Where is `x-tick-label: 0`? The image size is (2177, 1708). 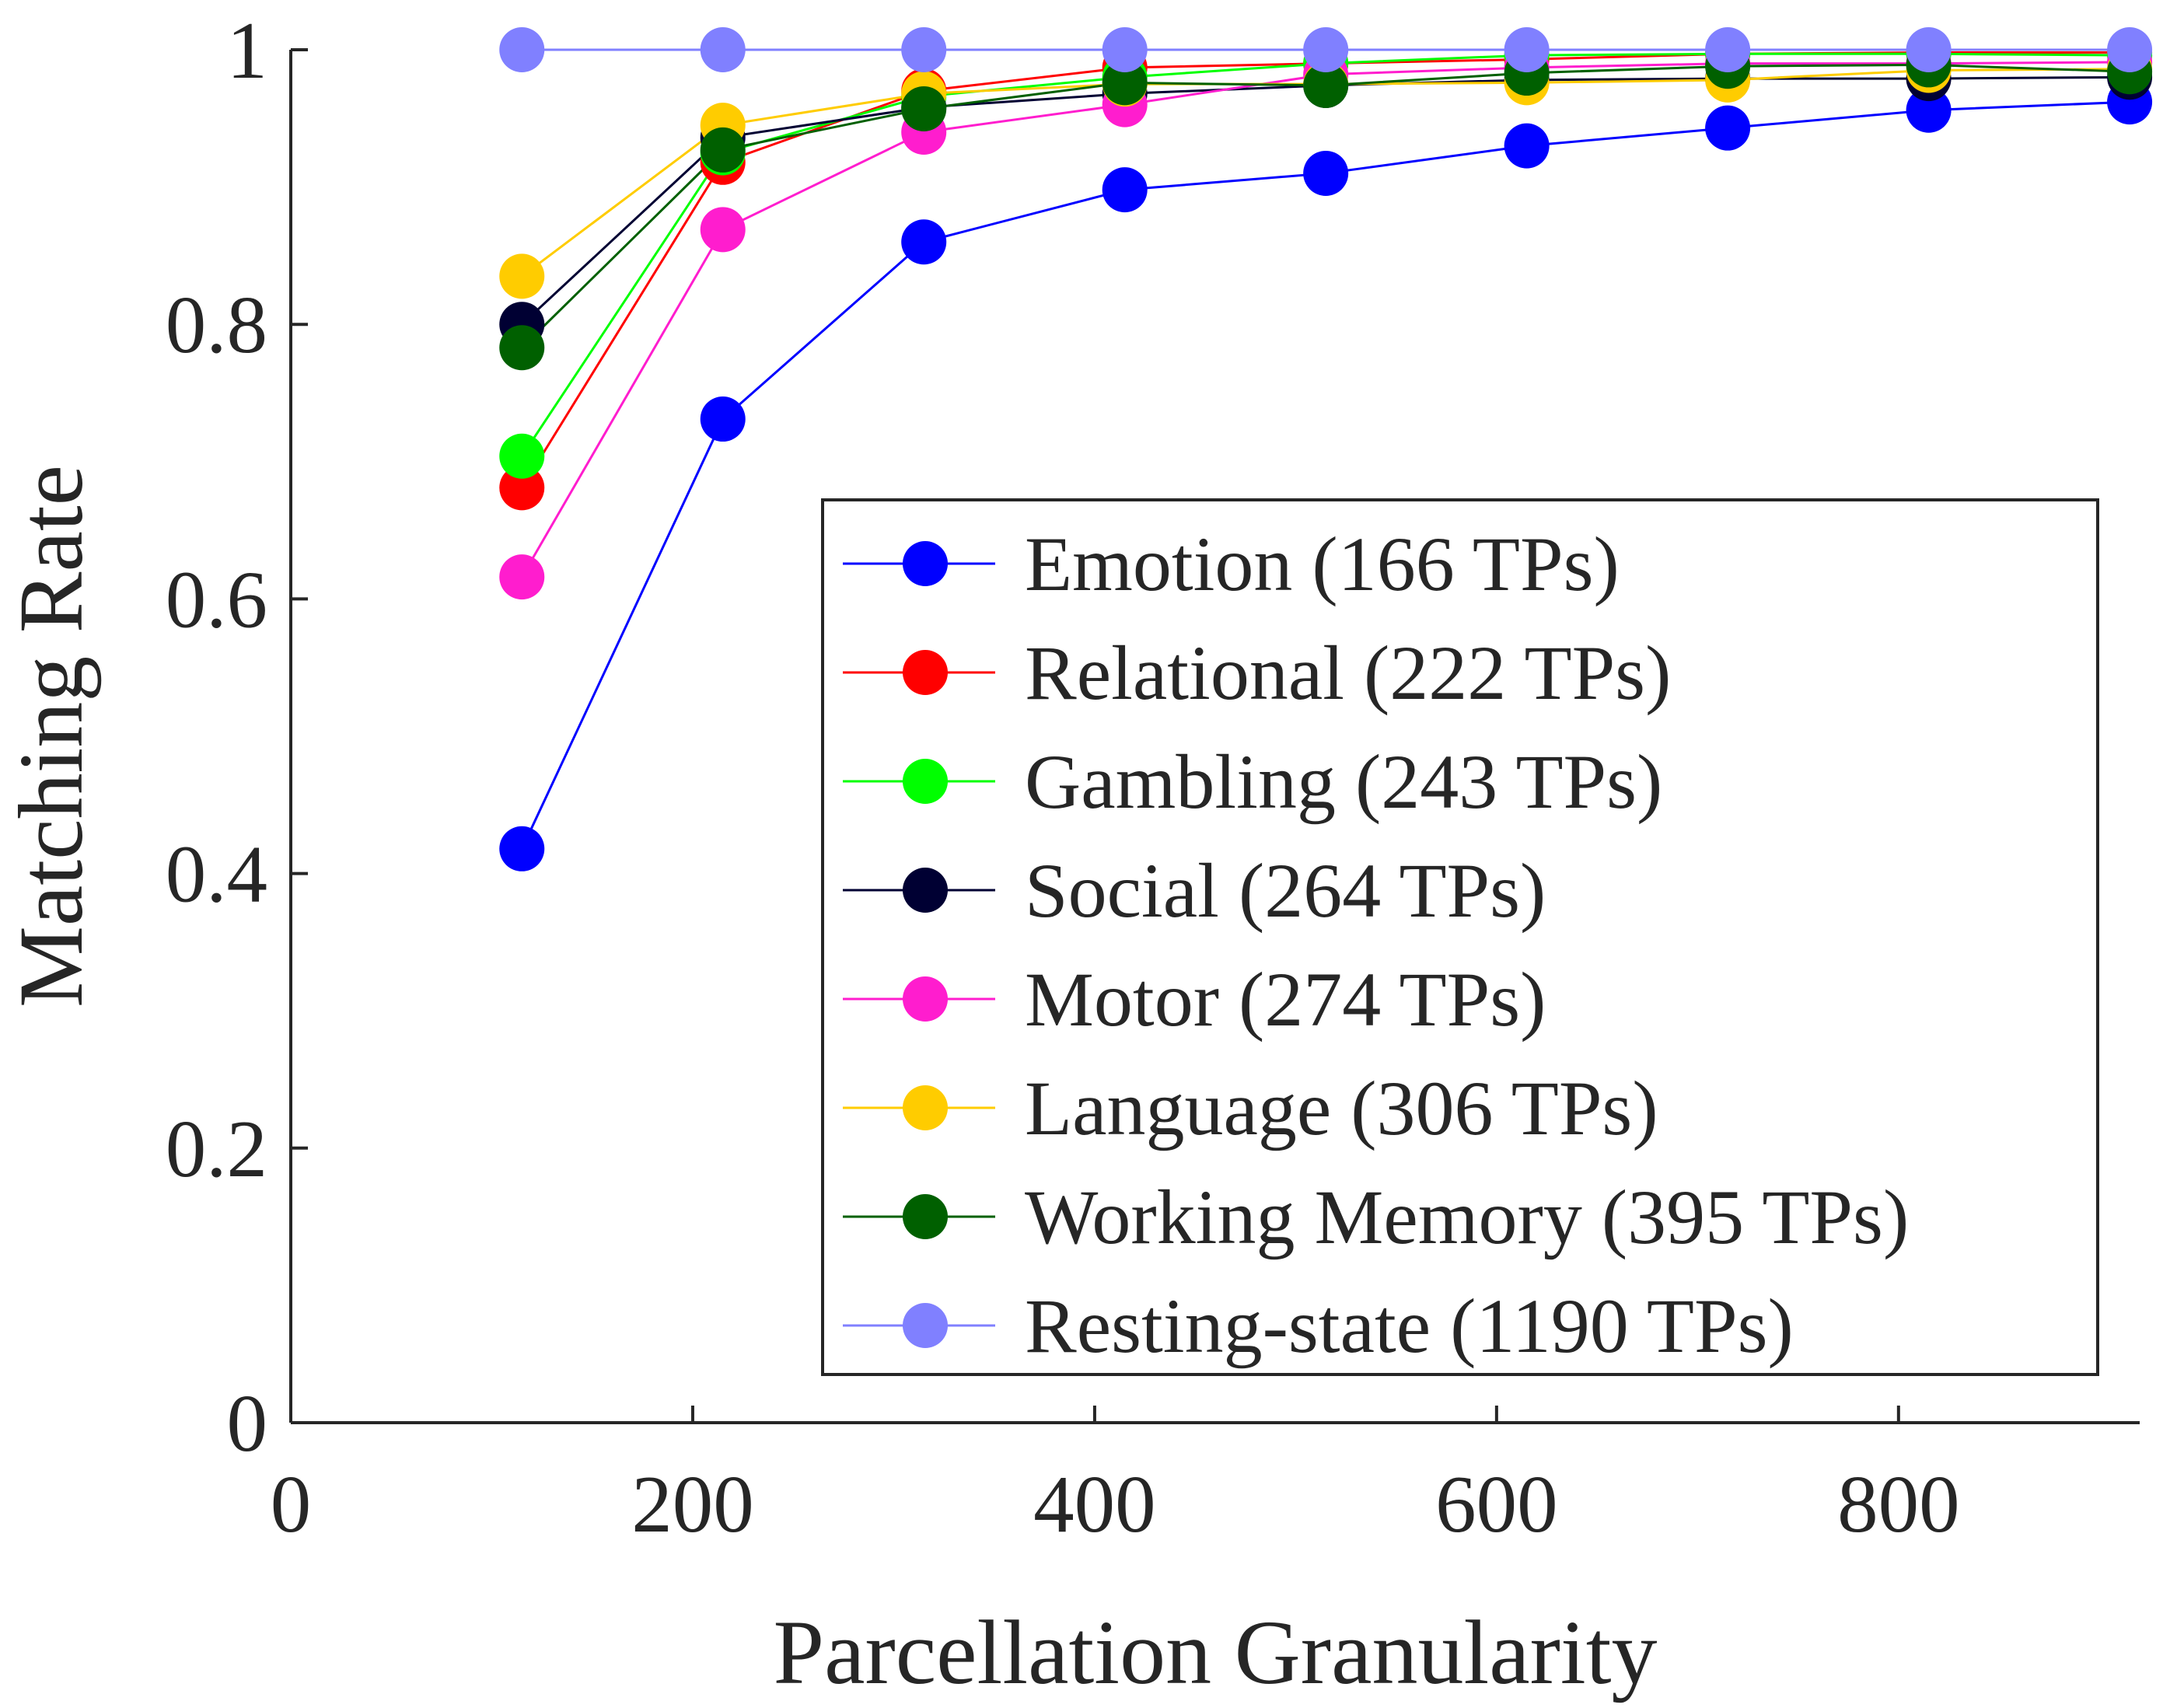
x-tick-label: 0 is located at coordinates (291, 1503).